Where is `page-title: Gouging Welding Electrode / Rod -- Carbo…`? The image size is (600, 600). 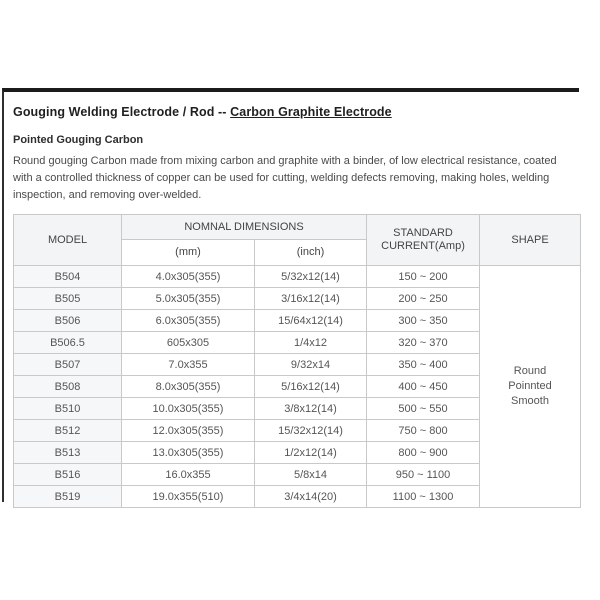
page-title: Gouging Welding Electrode / Rod -- Carbo… is located at coordinates (294, 112).